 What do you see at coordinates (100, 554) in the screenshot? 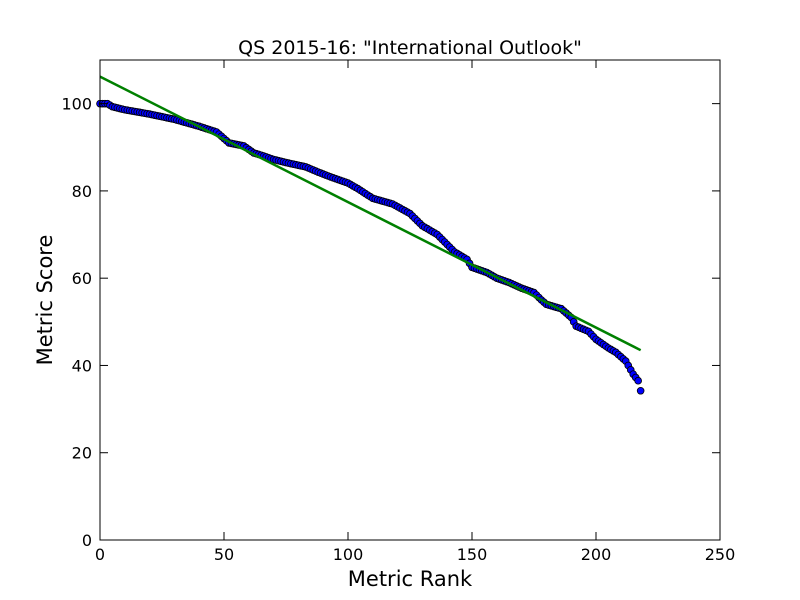
I see `x-tick-label: 0` at bounding box center [100, 554].